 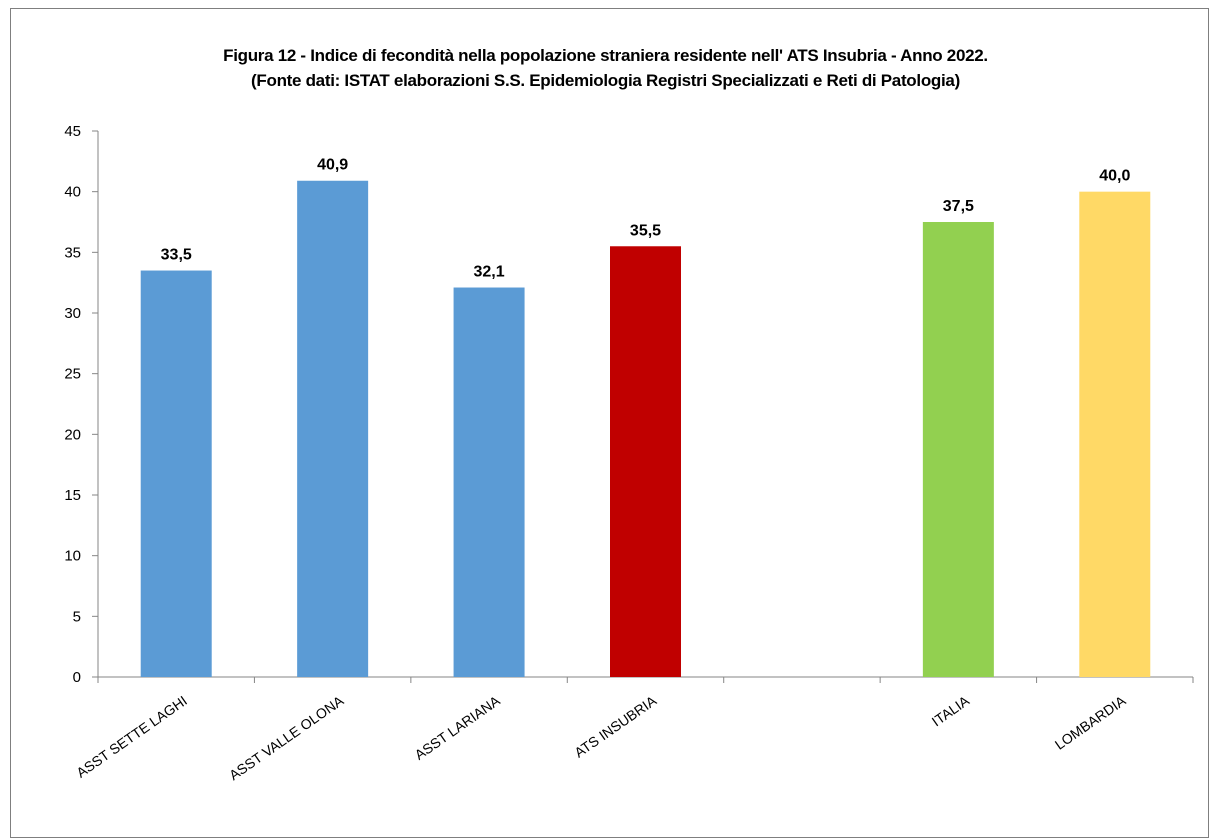 What do you see at coordinates (615, 726) in the screenshot?
I see `x-category-label: ATS INSUBRIA` at bounding box center [615, 726].